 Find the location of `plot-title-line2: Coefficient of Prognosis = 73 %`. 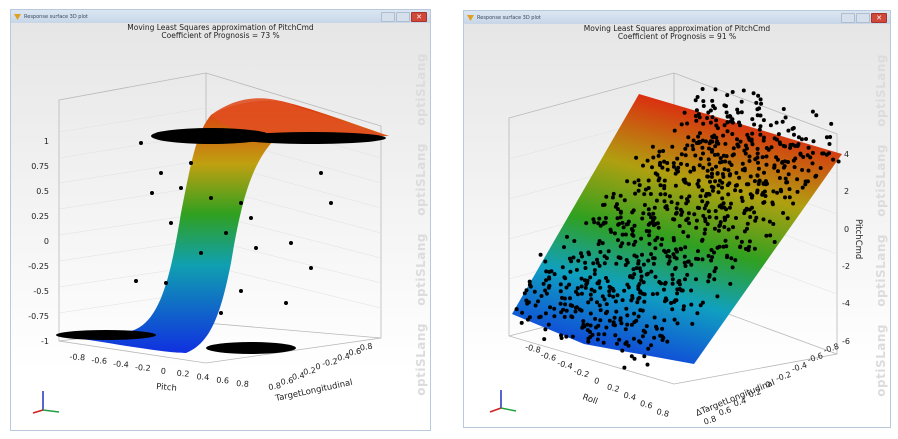

plot-title-line2: Coefficient of Prognosis = 73 % is located at coordinates (220, 35).